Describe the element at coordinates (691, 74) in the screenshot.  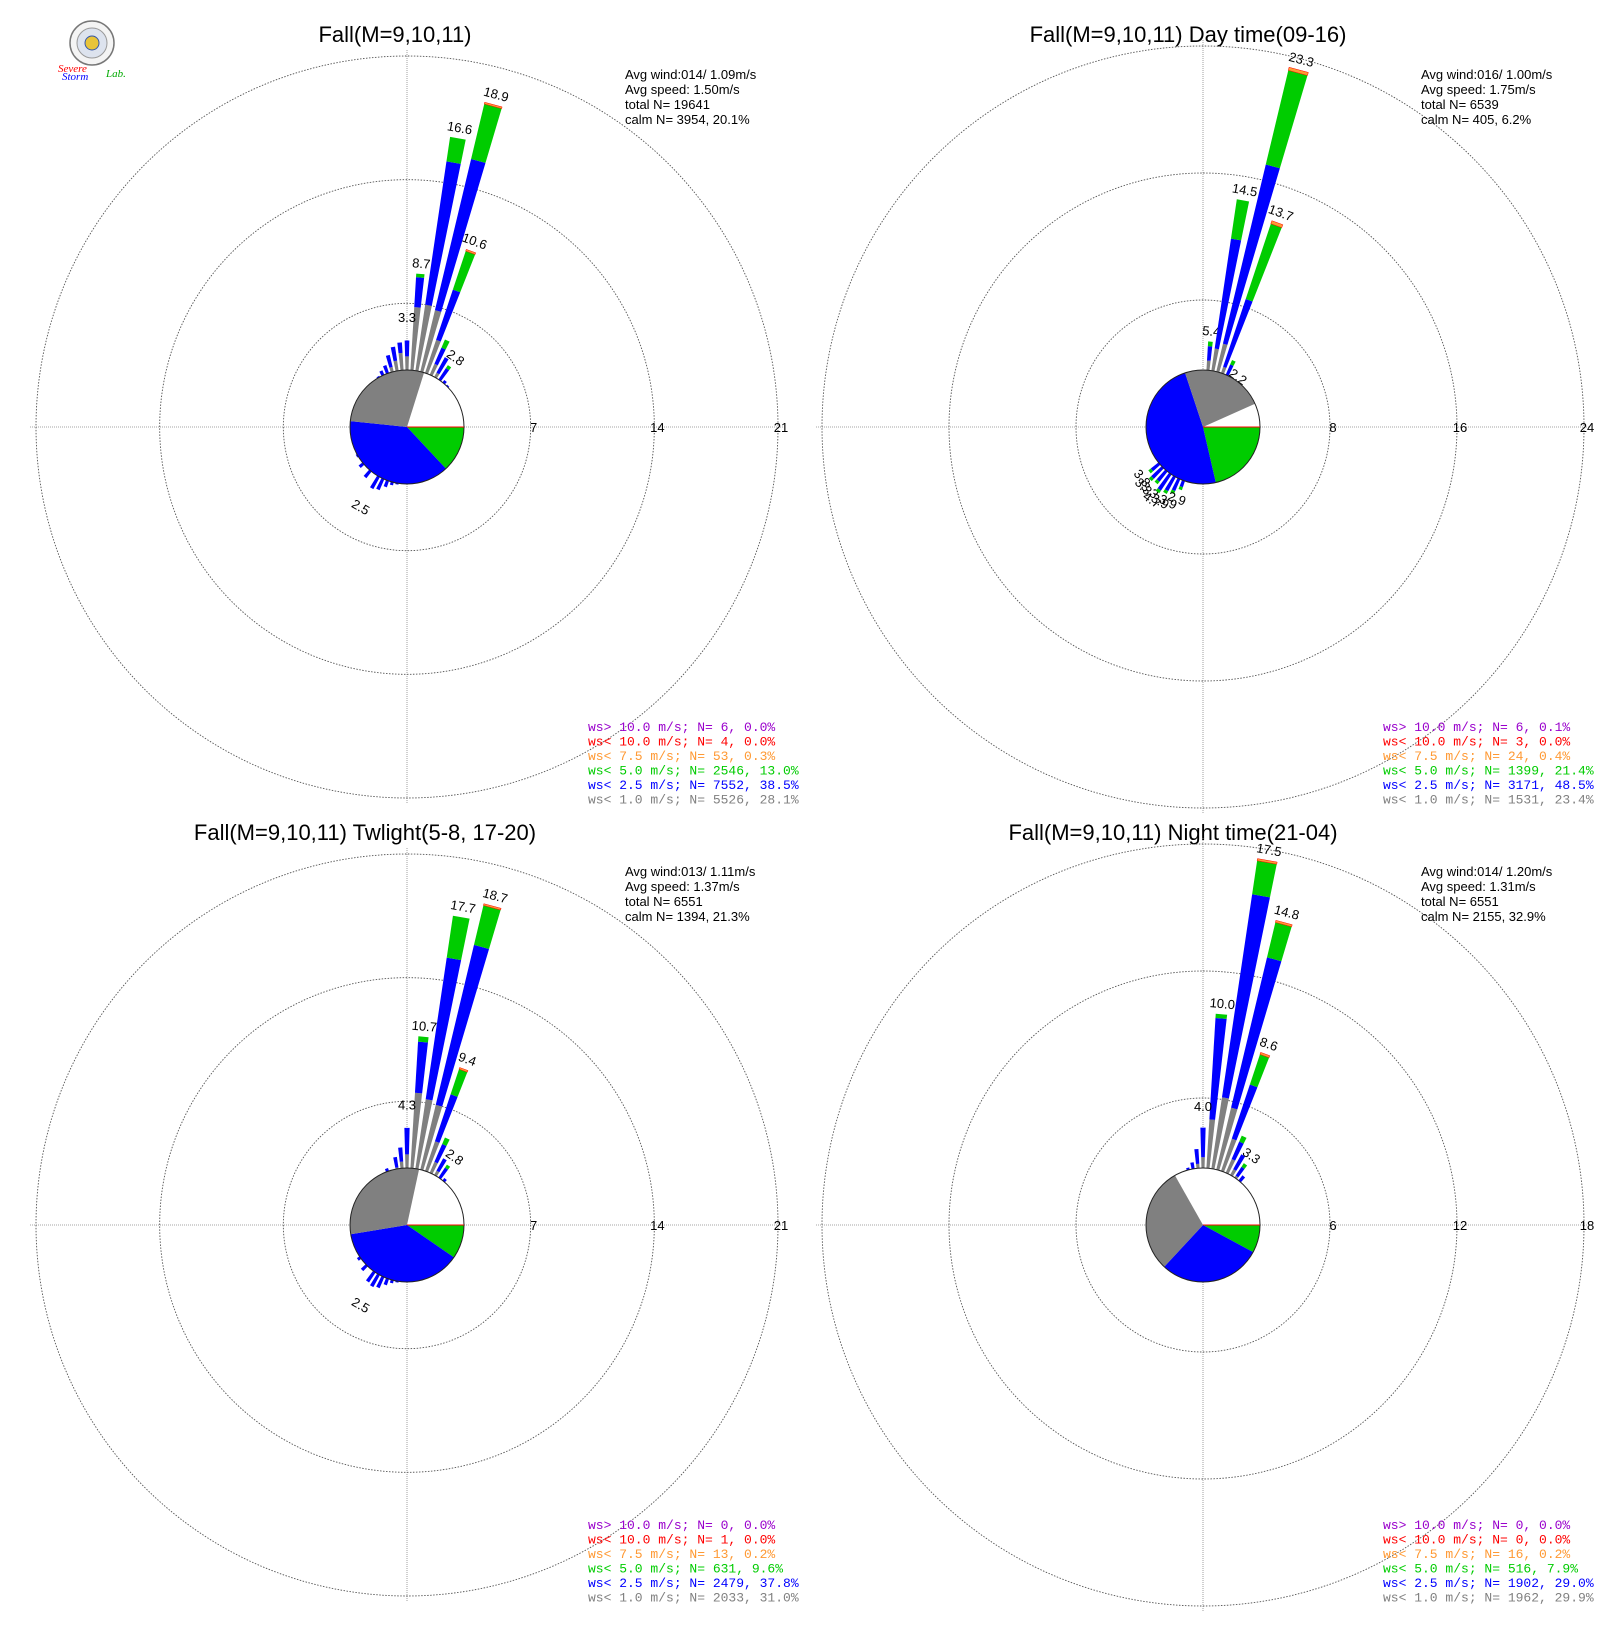
I see `stats-line-1: Avg wind:014/ 1.09m/s` at that location.